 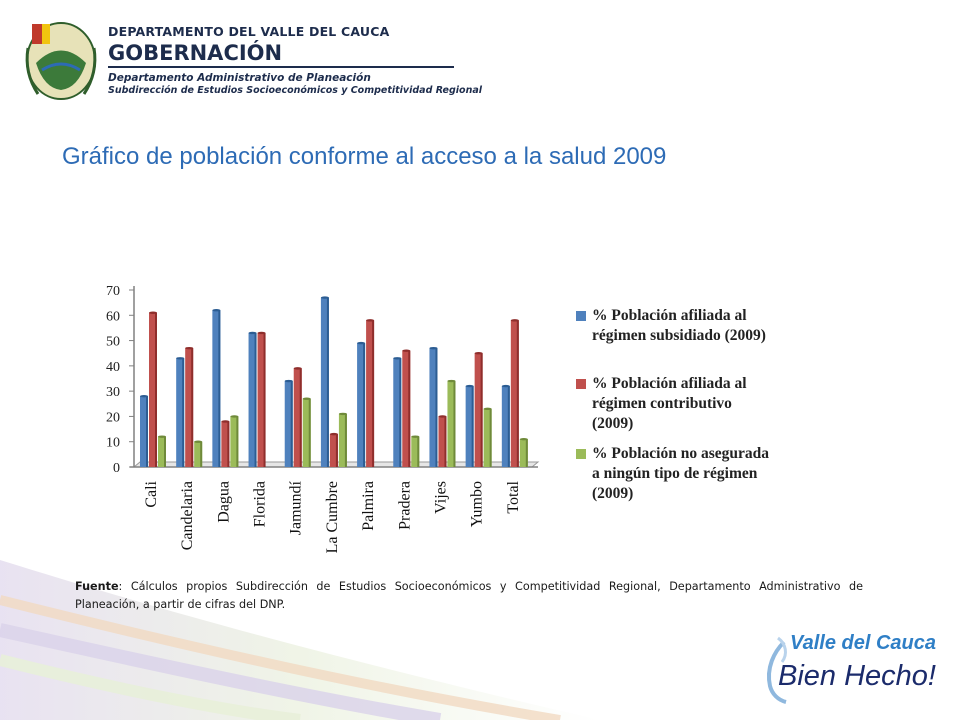 I want to click on legend-label: a ningún tipo de régimen, so click(x=675, y=473).